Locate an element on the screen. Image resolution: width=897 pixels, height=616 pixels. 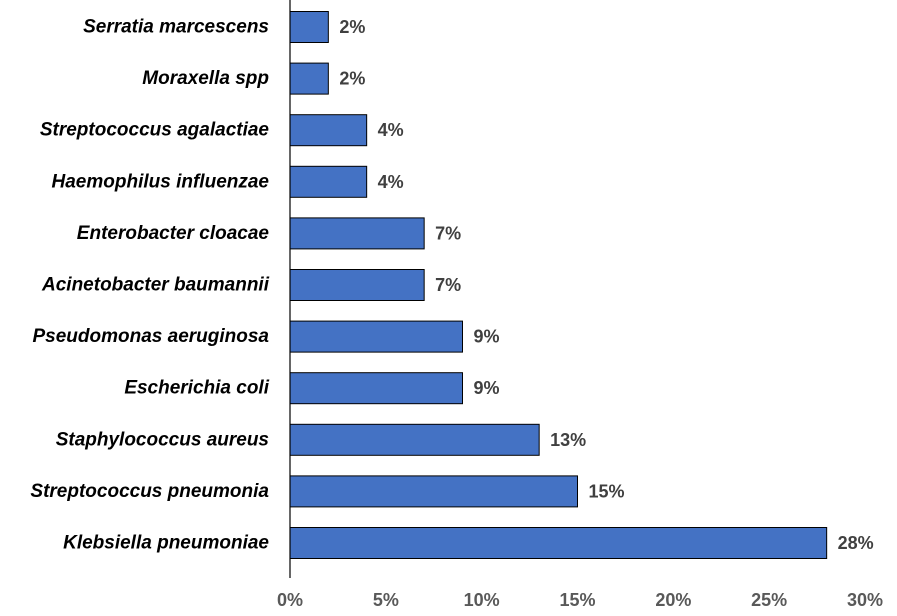
category-label: Moraxella spp is located at coordinates (205, 78).